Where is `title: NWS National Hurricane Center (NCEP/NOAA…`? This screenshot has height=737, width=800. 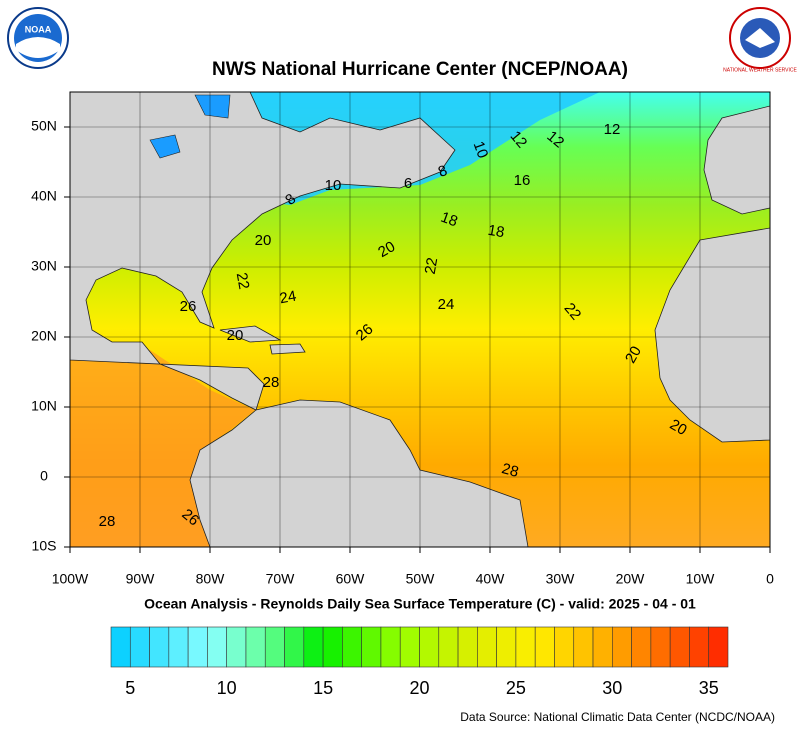 title: NWS National Hurricane Center (NCEP/NOAA… is located at coordinates (420, 69).